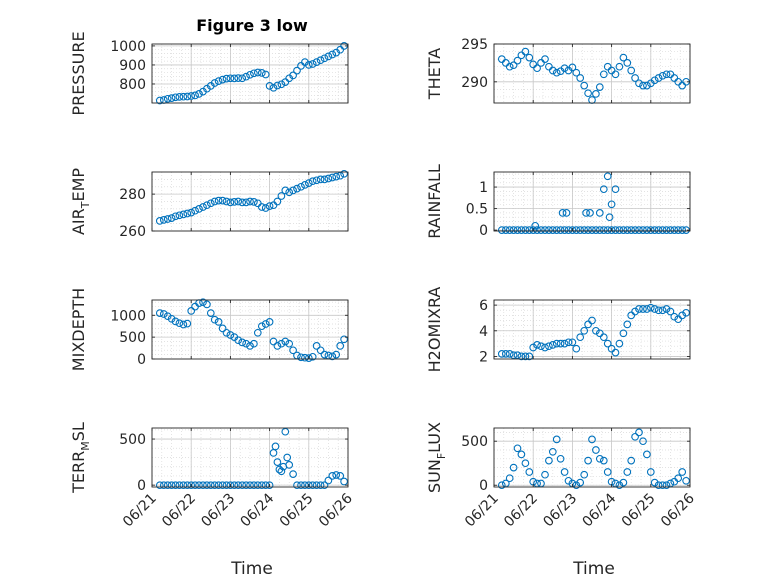 Image resolution: width=778 pixels, height=583 pixels. Describe the element at coordinates (483, 188) in the screenshot. I see `y-tick-label: 1` at that location.